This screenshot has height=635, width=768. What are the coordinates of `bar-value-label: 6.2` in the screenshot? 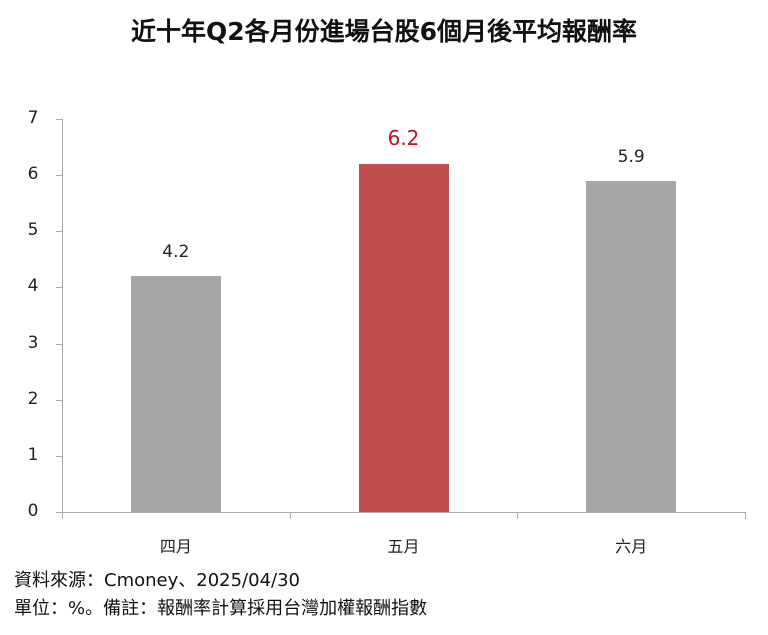 It's located at (403, 137).